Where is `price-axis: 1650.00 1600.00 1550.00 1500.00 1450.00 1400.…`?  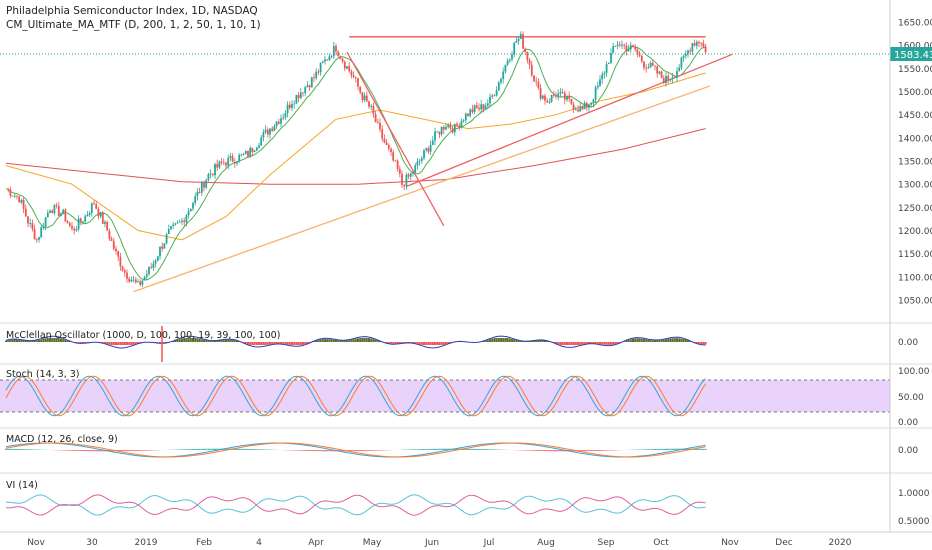
price-axis: 1650.00 1600.00 1550.00 1500.00 1450.00 1400.… is located at coordinates (915, 163).